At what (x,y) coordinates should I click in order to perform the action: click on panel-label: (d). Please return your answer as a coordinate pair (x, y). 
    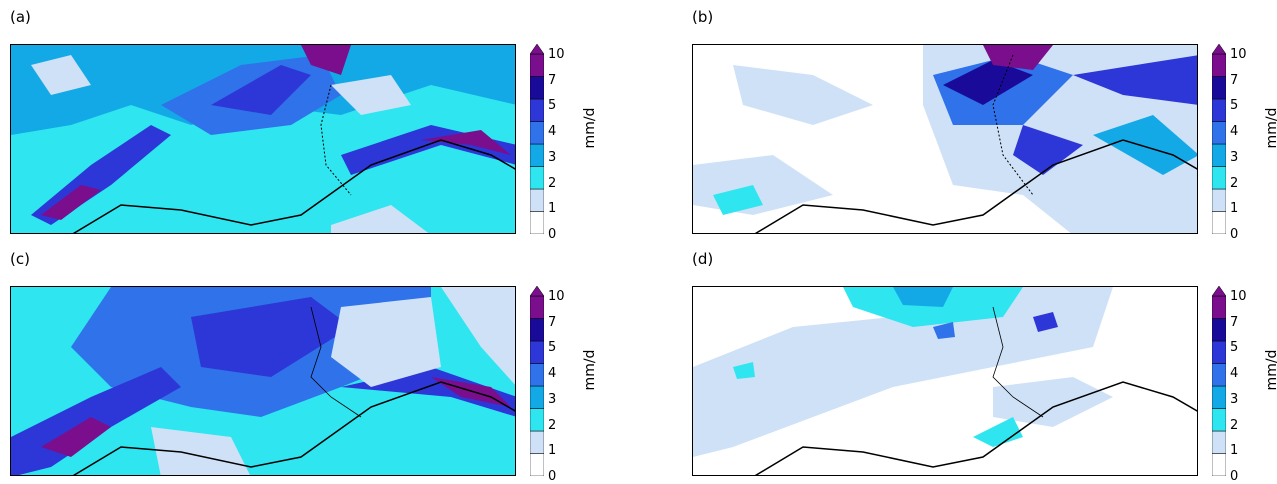
    Looking at the image, I should click on (703, 259).